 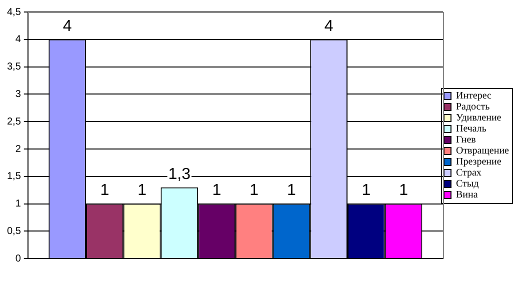 I want to click on legend-label: Отвращение, so click(x=483, y=151).